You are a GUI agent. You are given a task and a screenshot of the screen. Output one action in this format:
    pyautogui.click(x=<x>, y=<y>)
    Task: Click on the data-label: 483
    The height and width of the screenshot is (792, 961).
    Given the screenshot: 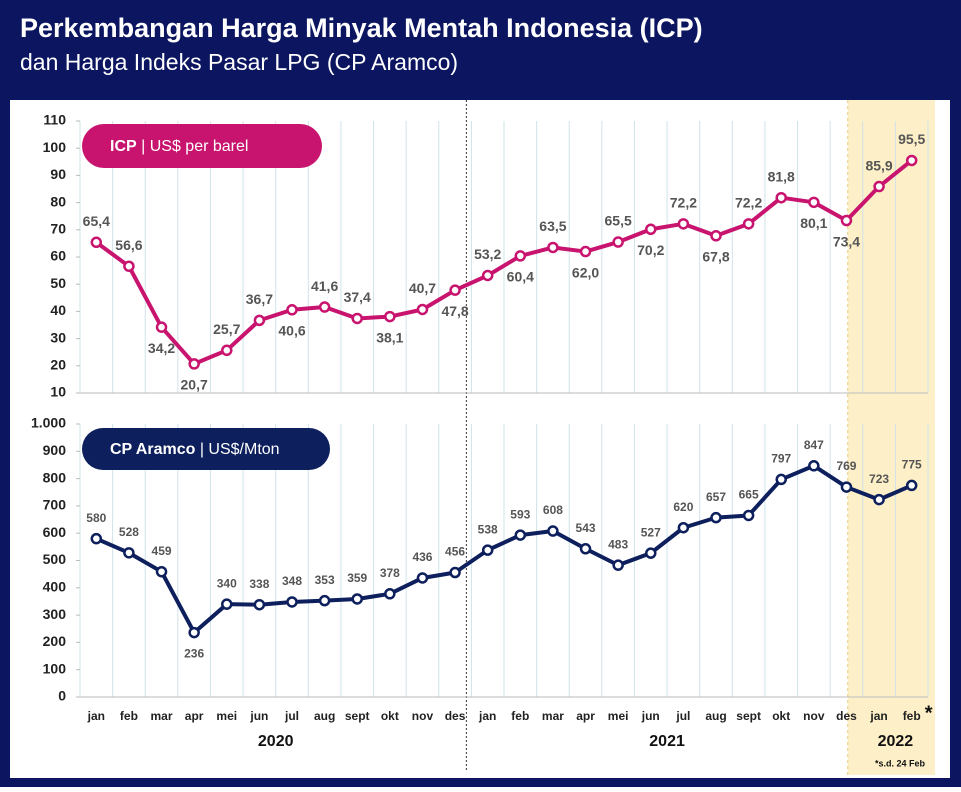 What is the action you would take?
    pyautogui.click(x=618, y=544)
    